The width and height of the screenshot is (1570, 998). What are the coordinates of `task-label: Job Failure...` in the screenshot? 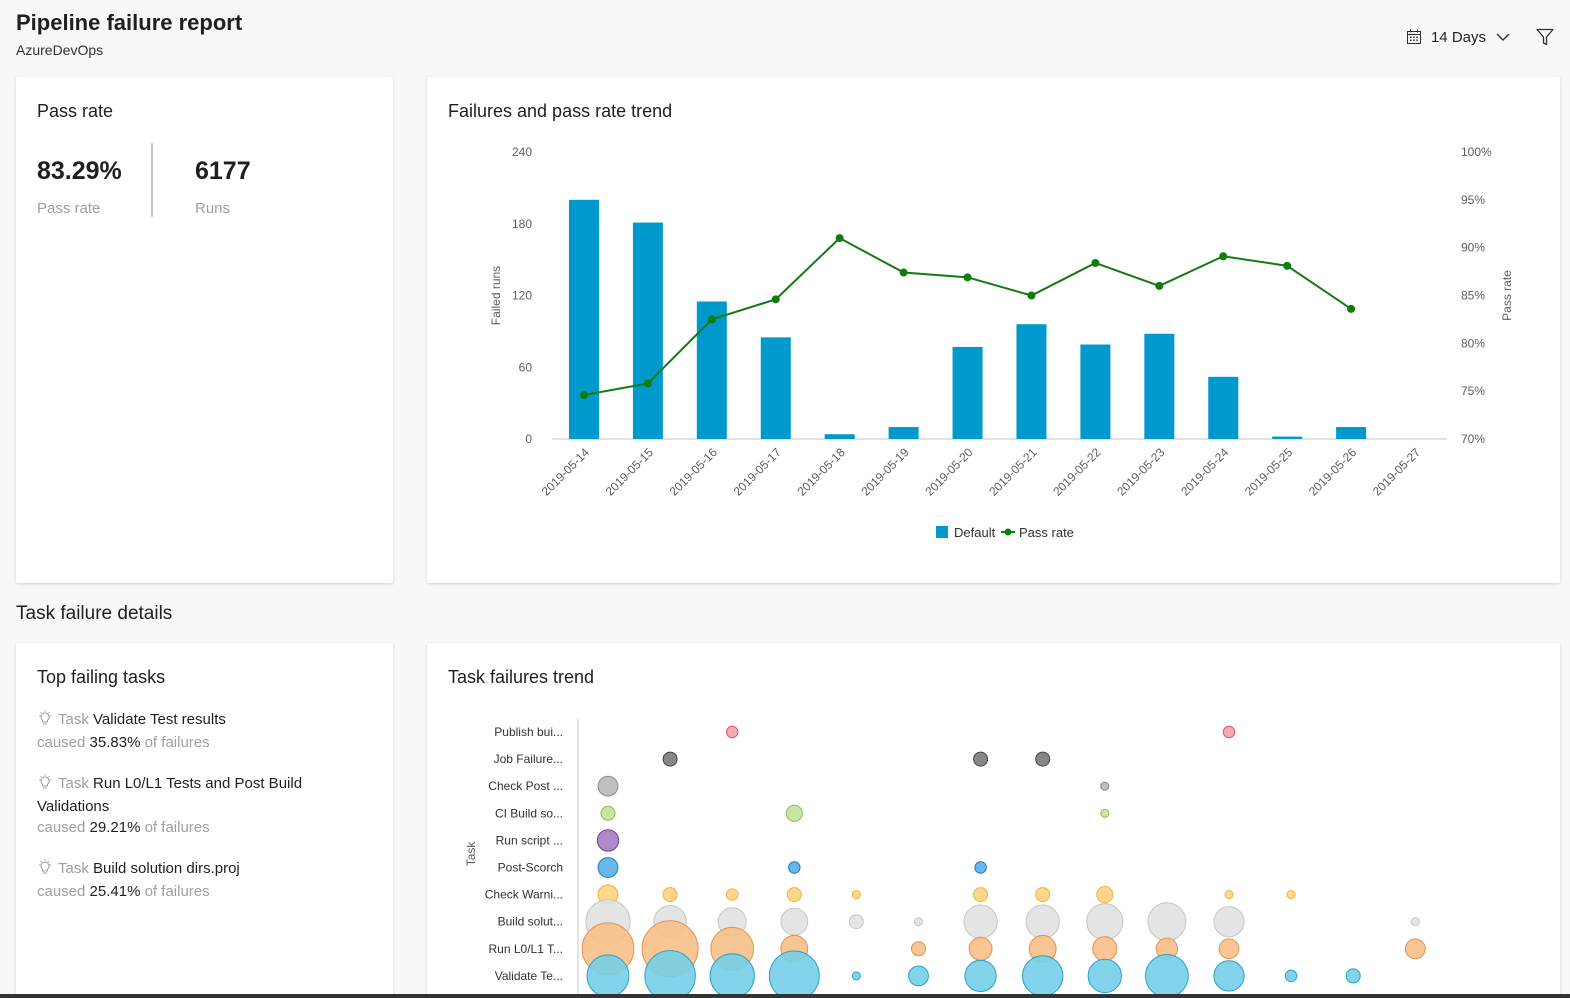 It's located at (528, 759).